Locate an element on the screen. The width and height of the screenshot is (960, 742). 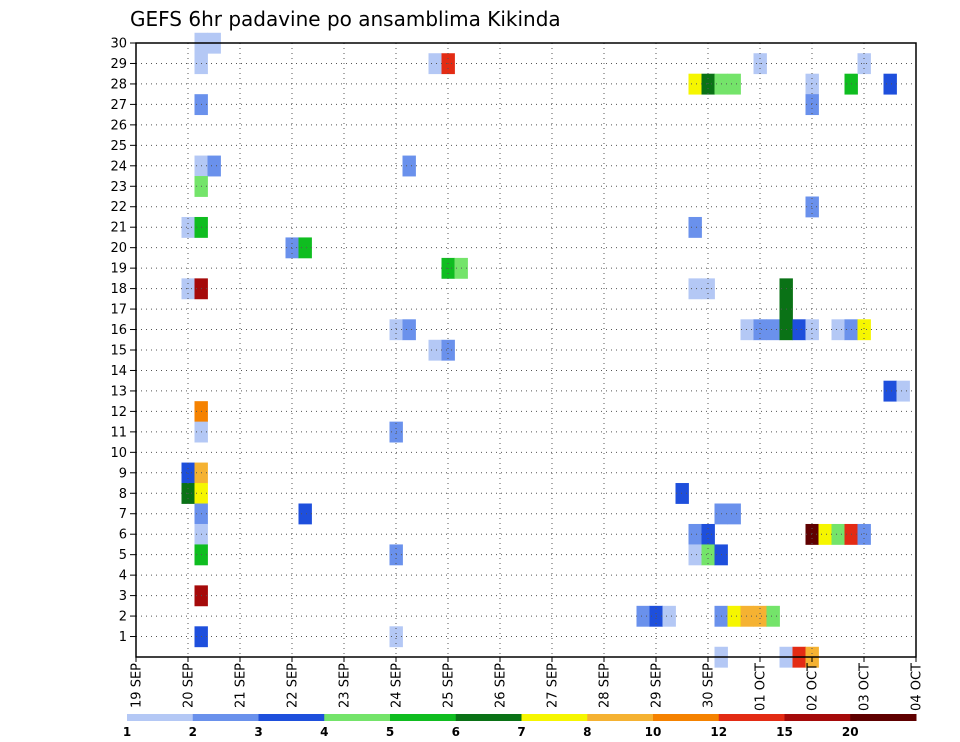
y-tick-label: 17 is located at coordinates (118, 310).